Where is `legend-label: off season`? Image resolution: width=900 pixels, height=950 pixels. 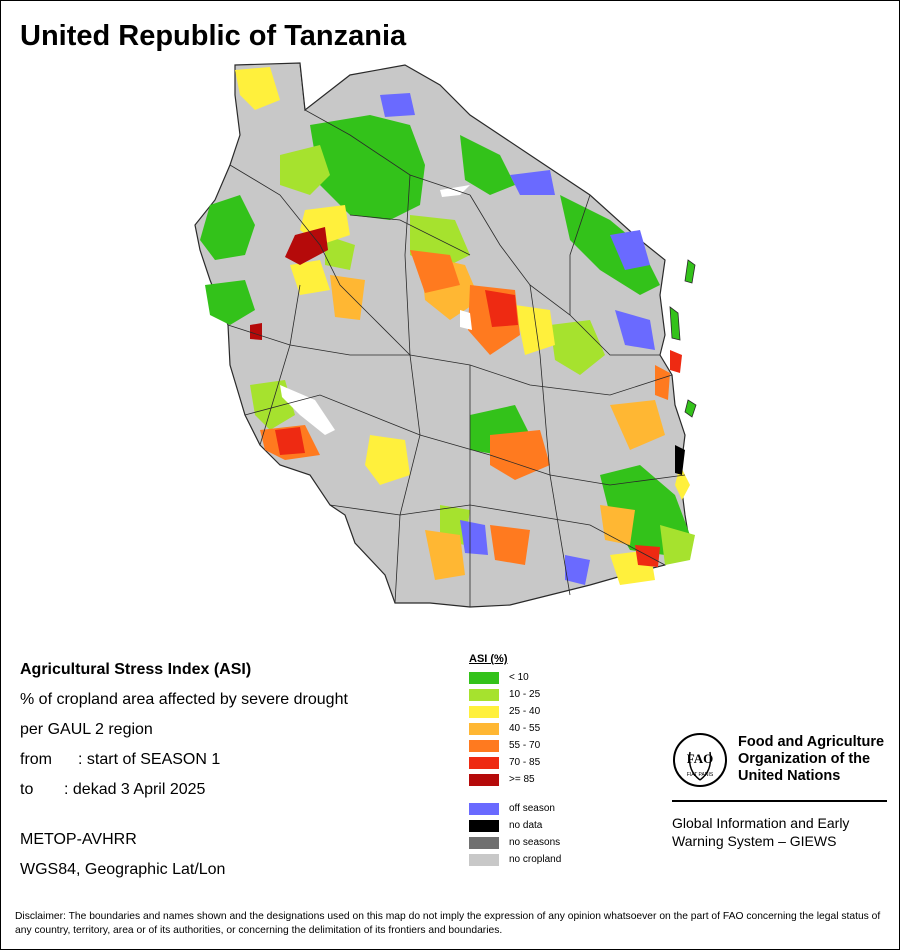 legend-label: off season is located at coordinates (532, 808).